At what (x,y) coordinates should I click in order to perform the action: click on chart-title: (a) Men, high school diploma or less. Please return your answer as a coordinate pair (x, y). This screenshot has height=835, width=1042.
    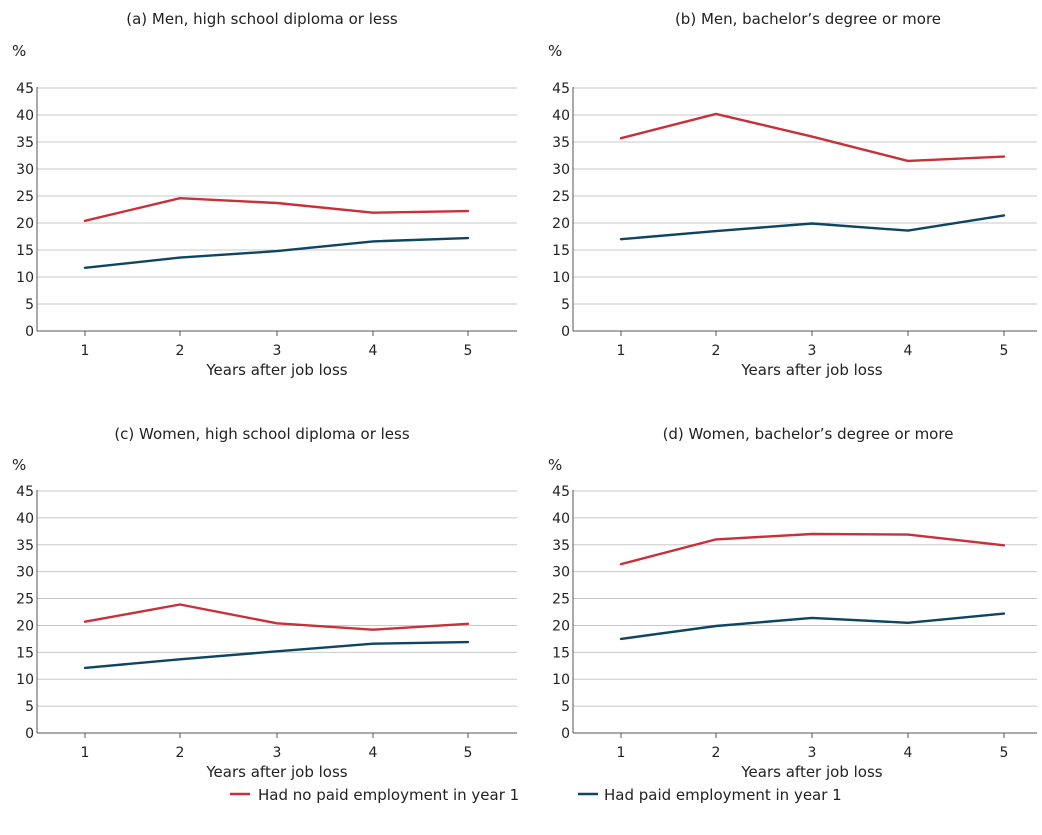
    Looking at the image, I should click on (262, 19).